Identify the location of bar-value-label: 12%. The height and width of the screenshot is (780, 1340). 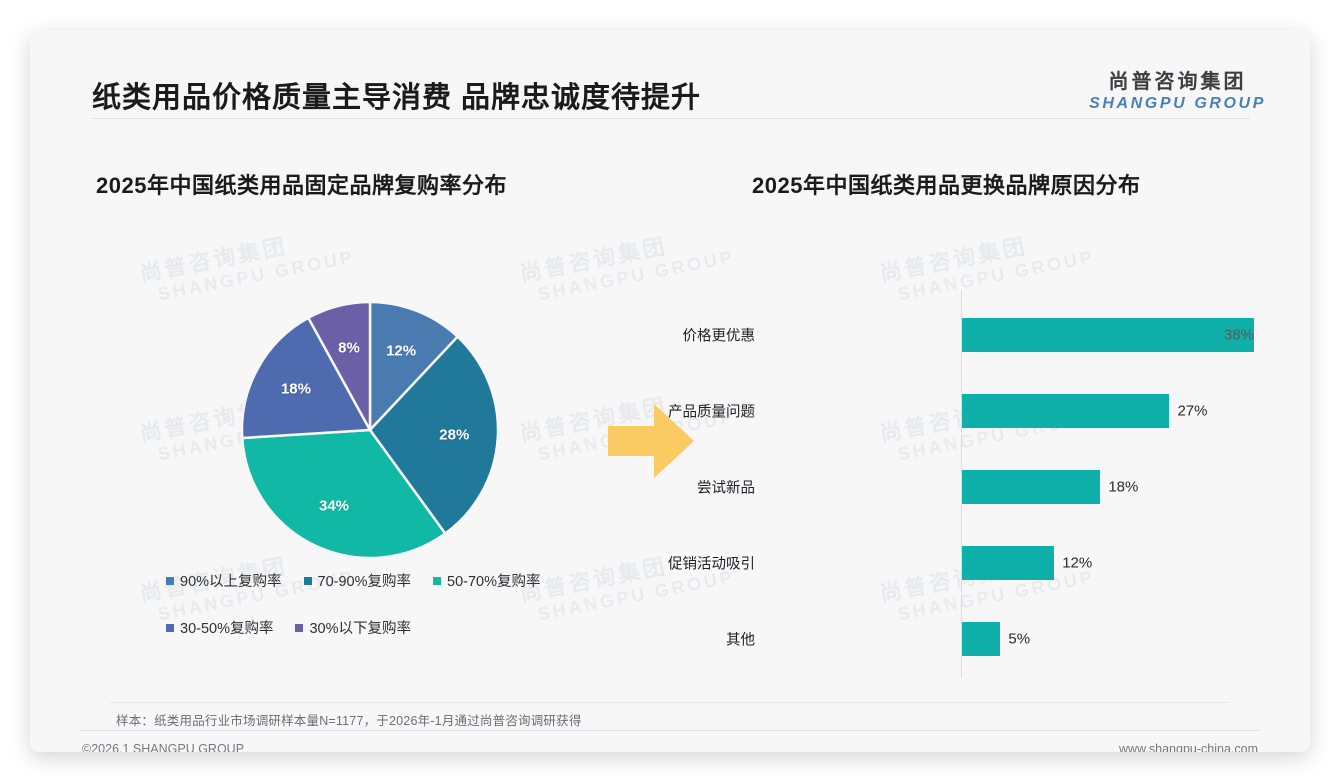
(1077, 563).